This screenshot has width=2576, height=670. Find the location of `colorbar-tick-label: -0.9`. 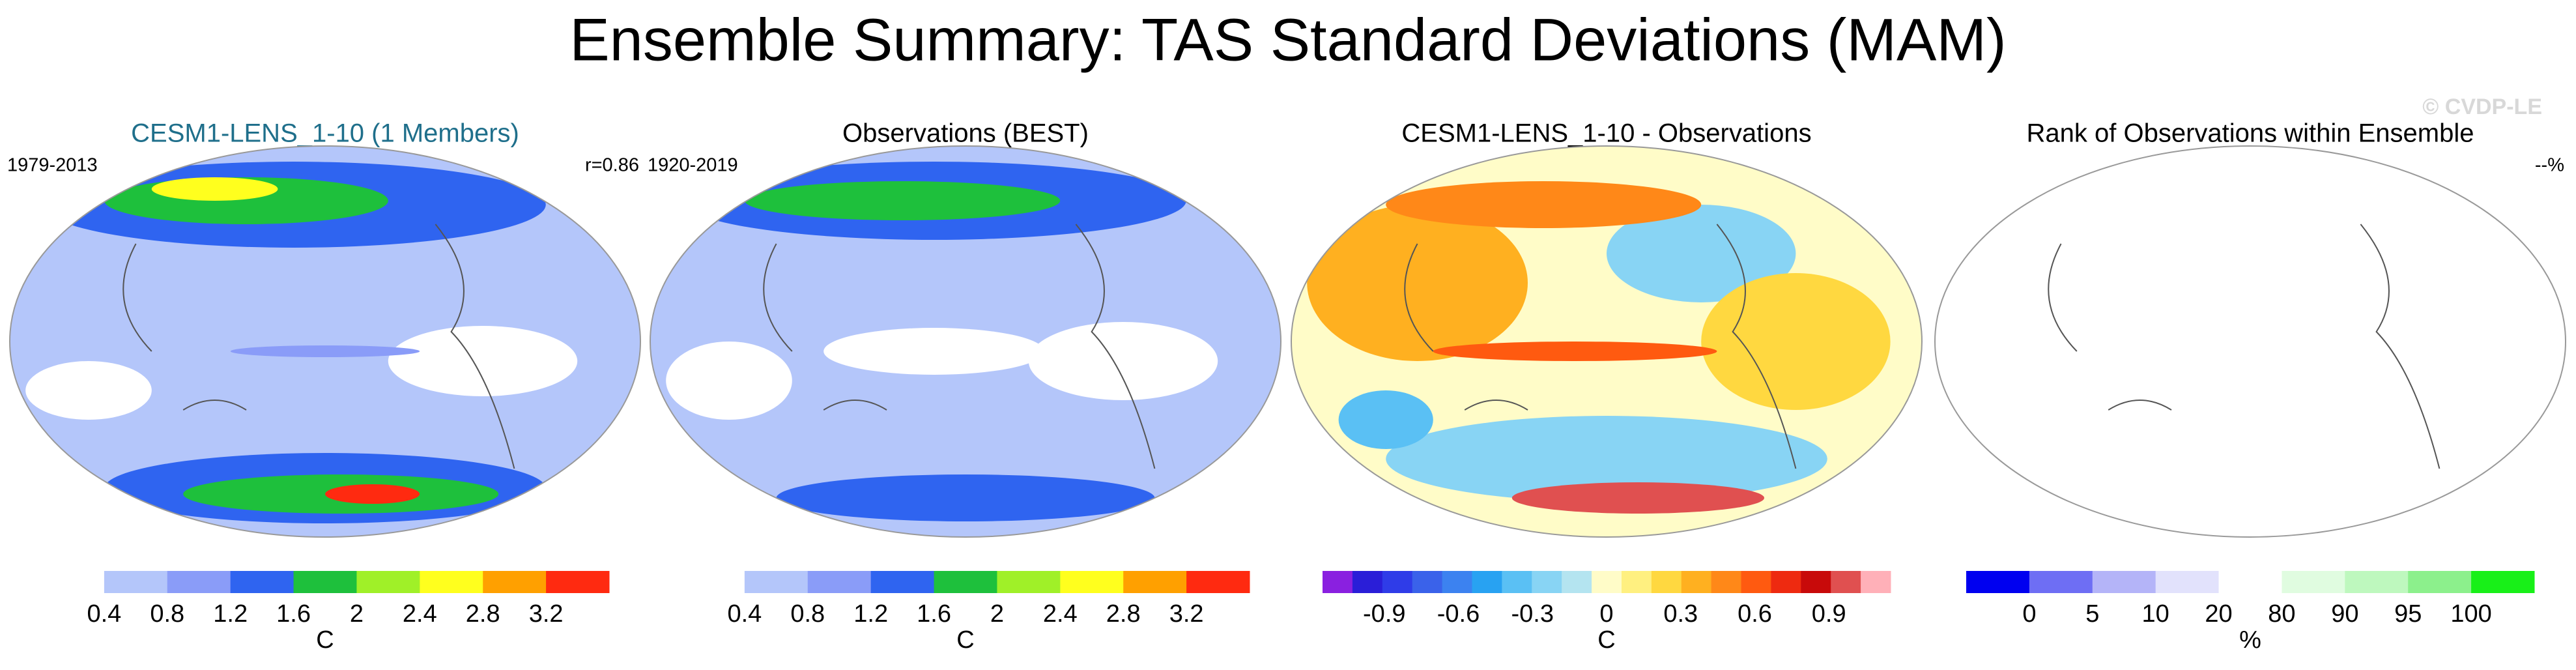

colorbar-tick-label: -0.9 is located at coordinates (1384, 614).